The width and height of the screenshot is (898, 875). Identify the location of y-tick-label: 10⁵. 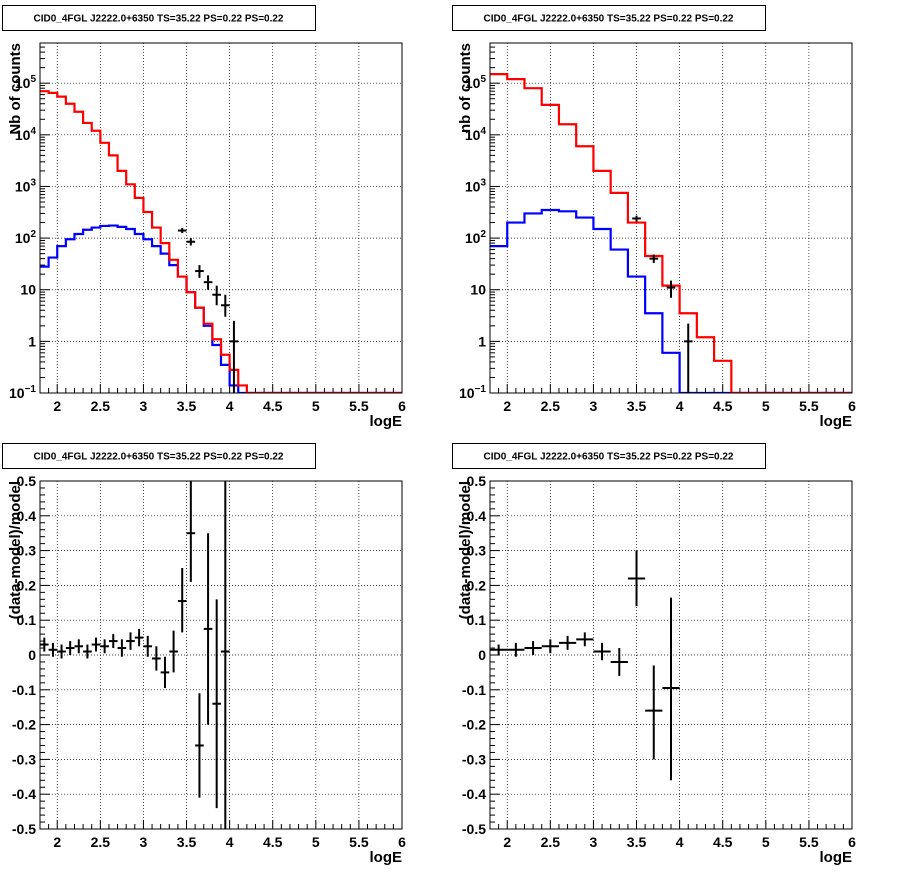
(476, 82).